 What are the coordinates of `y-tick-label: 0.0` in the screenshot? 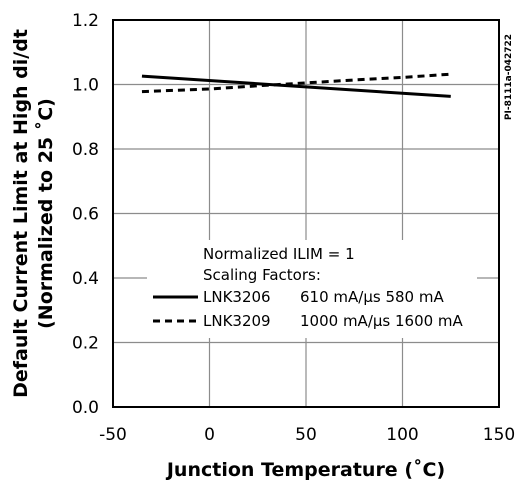 It's located at (85, 408).